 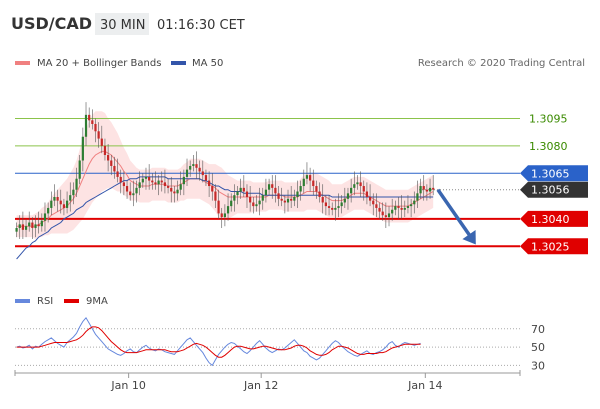 I want to click on level-labels: 1.3095 1.3080 1.3065 1.3056 1.3040 1.3025, so click(x=554, y=184).